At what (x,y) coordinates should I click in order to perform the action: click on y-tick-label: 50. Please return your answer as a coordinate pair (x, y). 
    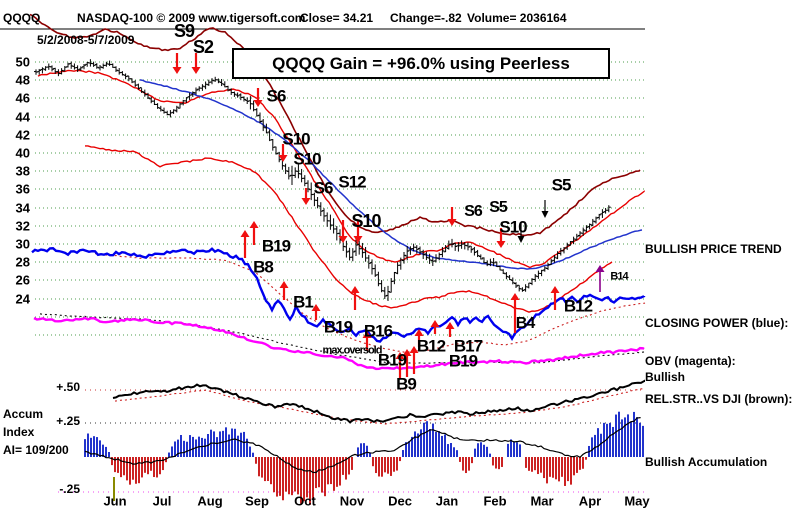
    Looking at the image, I should click on (22, 62).